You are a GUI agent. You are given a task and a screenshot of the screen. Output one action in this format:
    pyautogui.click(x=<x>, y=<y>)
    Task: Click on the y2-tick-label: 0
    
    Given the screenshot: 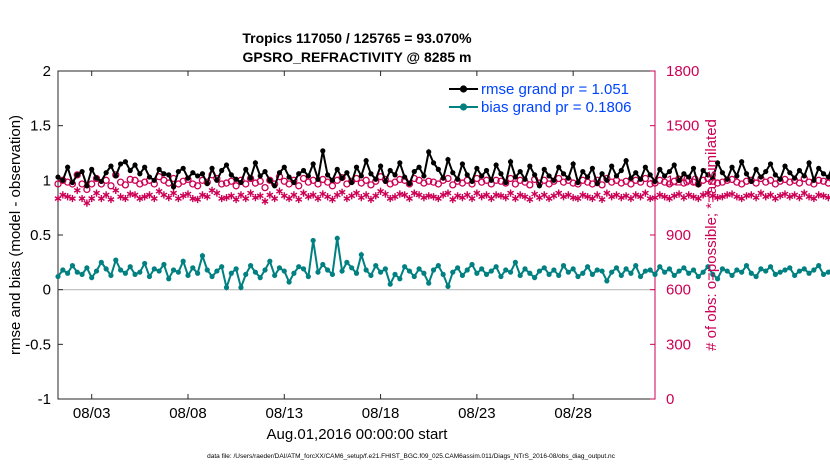 What is the action you would take?
    pyautogui.click(x=670, y=399)
    